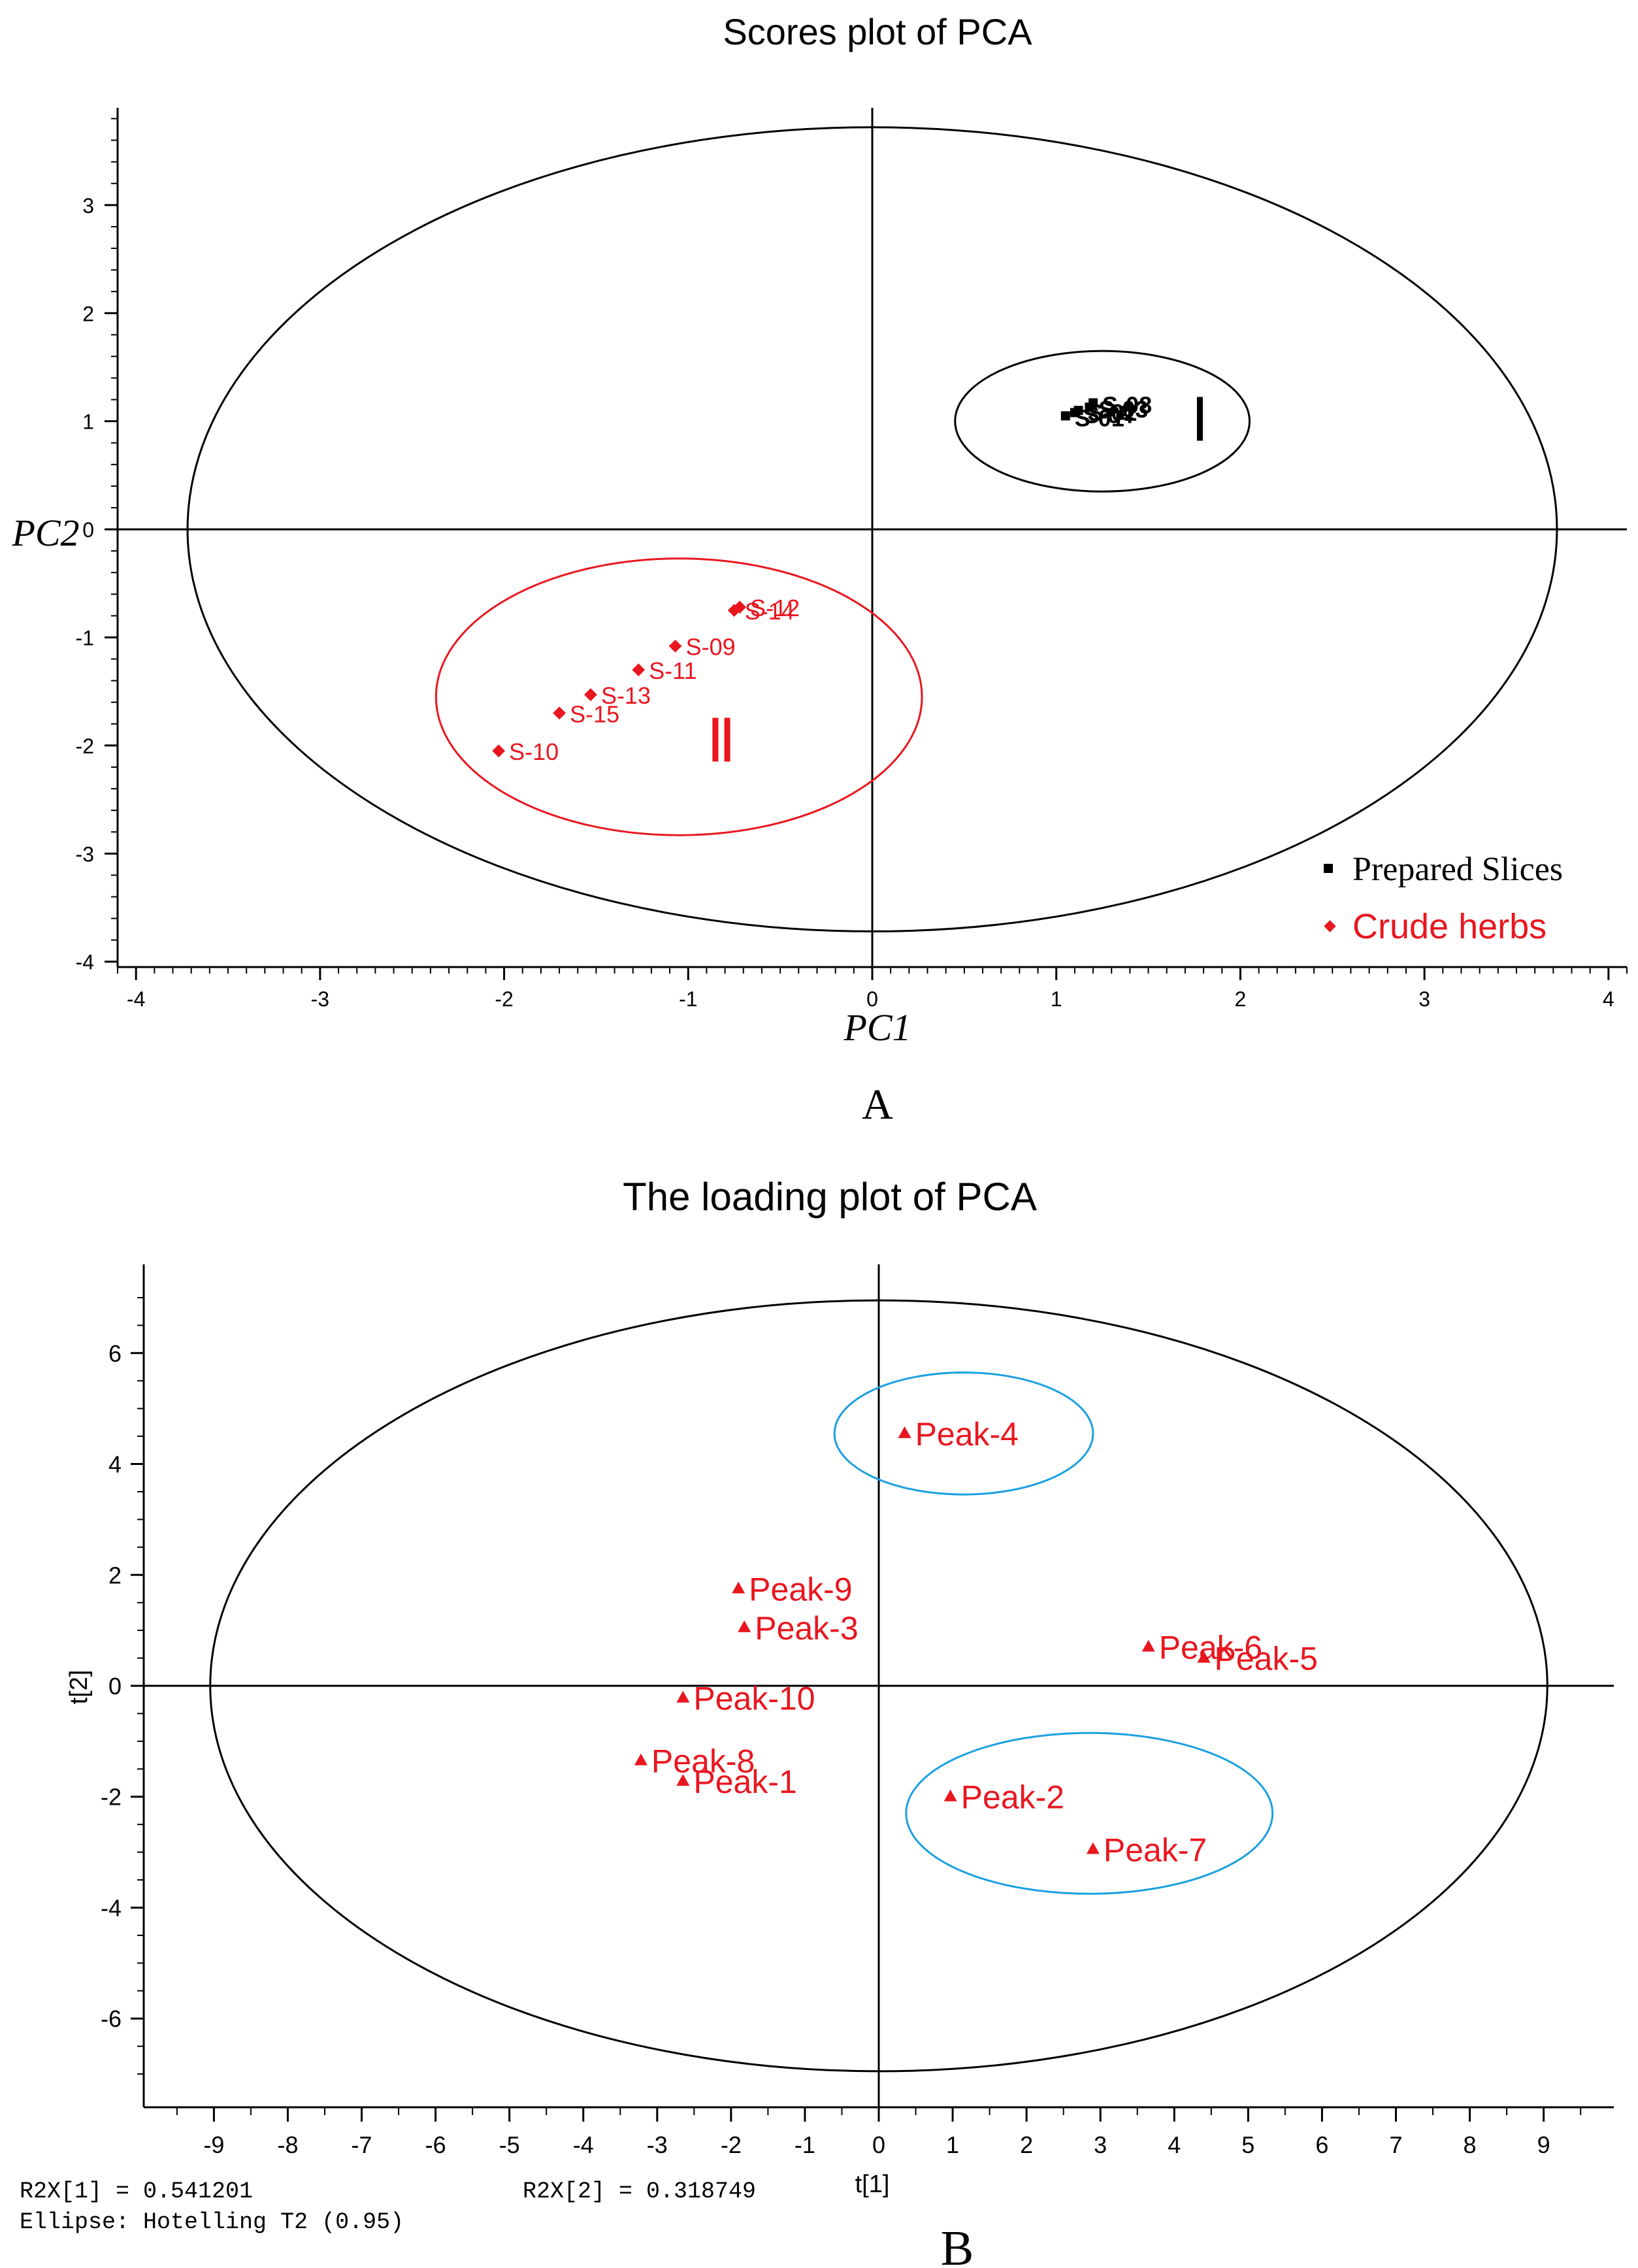  I want to click on loading-point-label: Peak-7, so click(1155, 1850).